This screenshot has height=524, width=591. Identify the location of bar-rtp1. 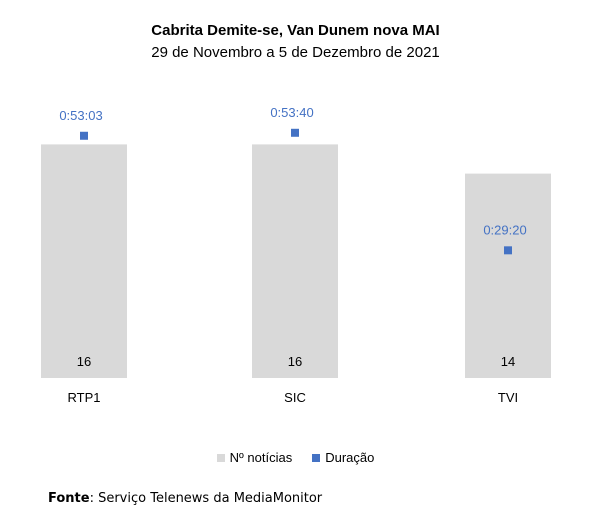
(84, 261).